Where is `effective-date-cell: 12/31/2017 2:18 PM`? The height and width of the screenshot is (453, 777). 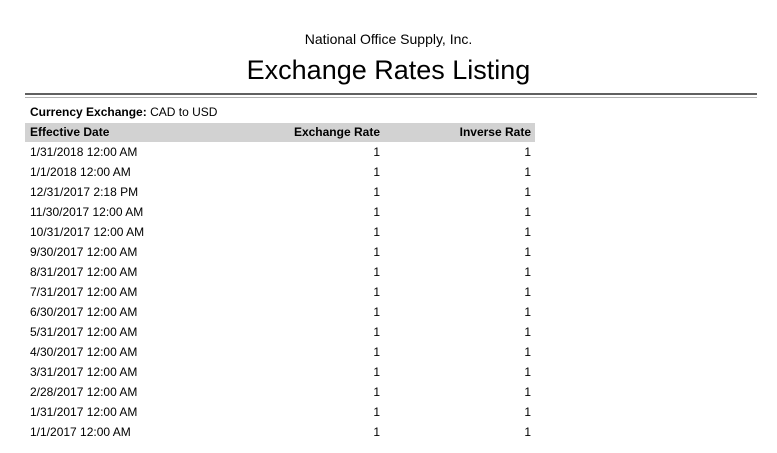
effective-date-cell: 12/31/2017 2:18 PM is located at coordinates (84, 192).